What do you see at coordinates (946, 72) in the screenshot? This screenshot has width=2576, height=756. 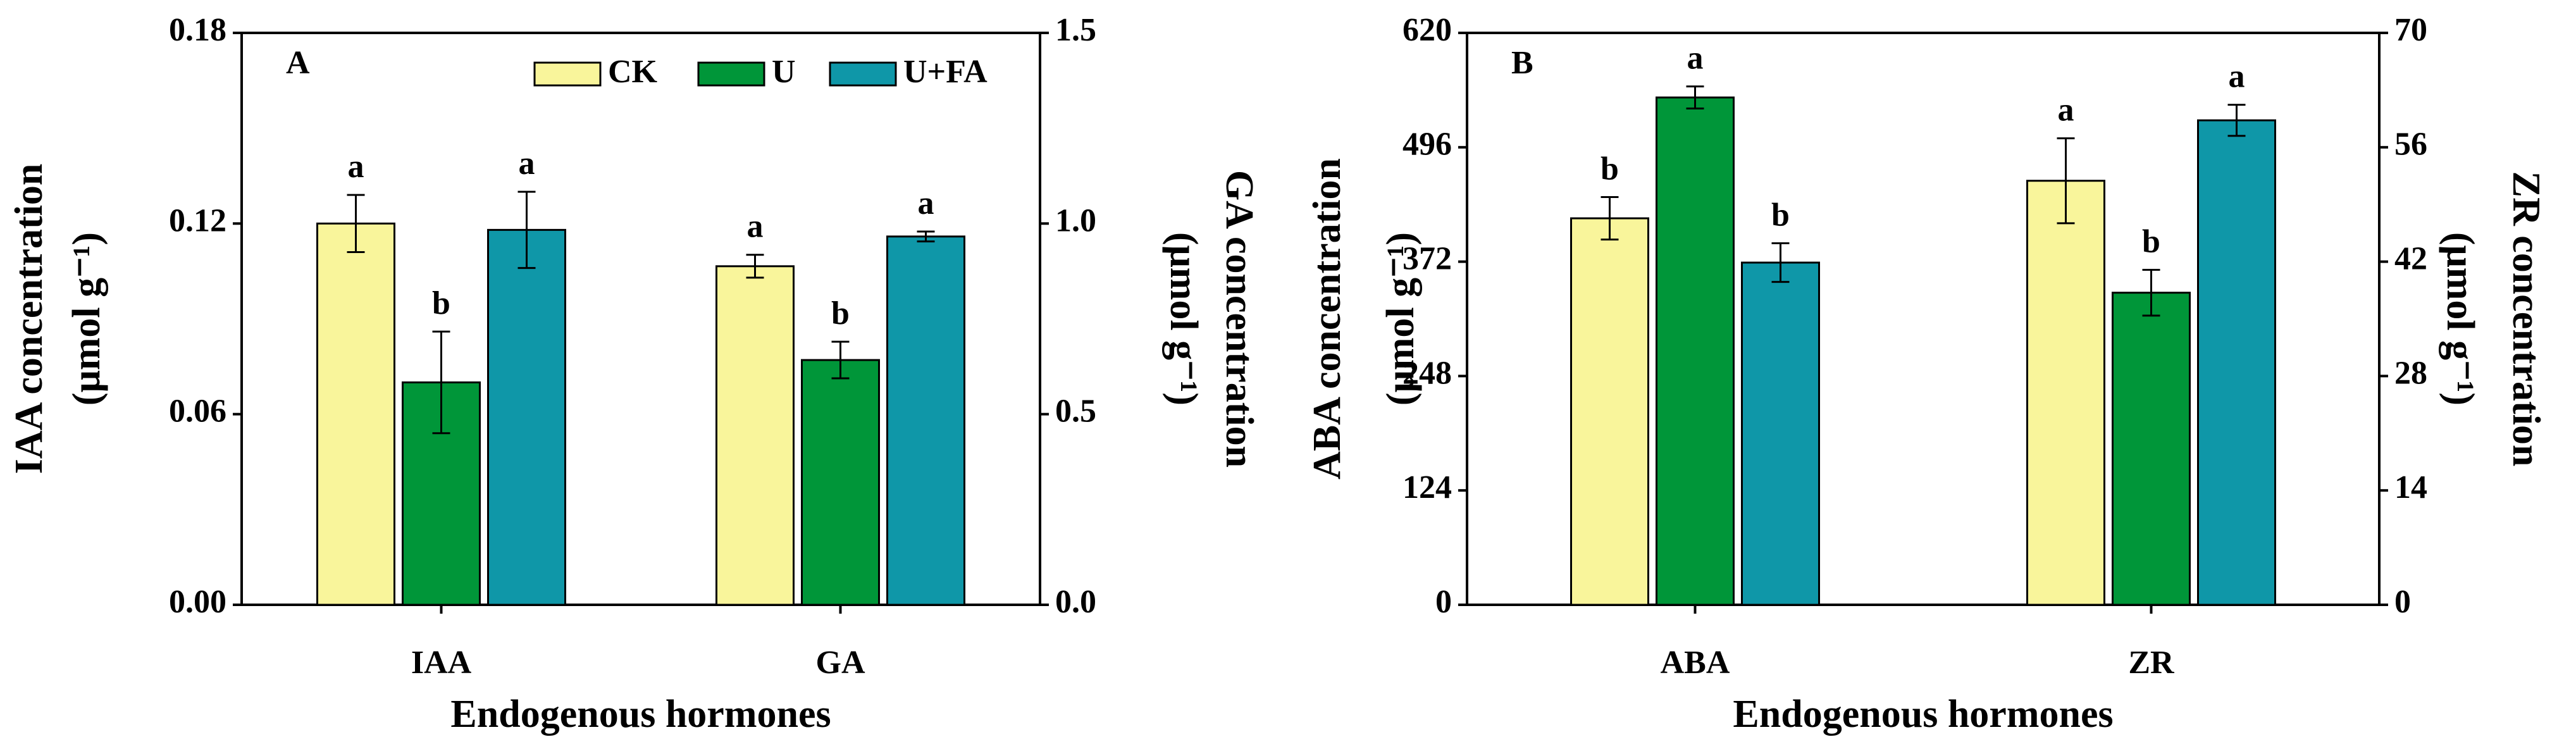 I see `legend-label: U+FA` at bounding box center [946, 72].